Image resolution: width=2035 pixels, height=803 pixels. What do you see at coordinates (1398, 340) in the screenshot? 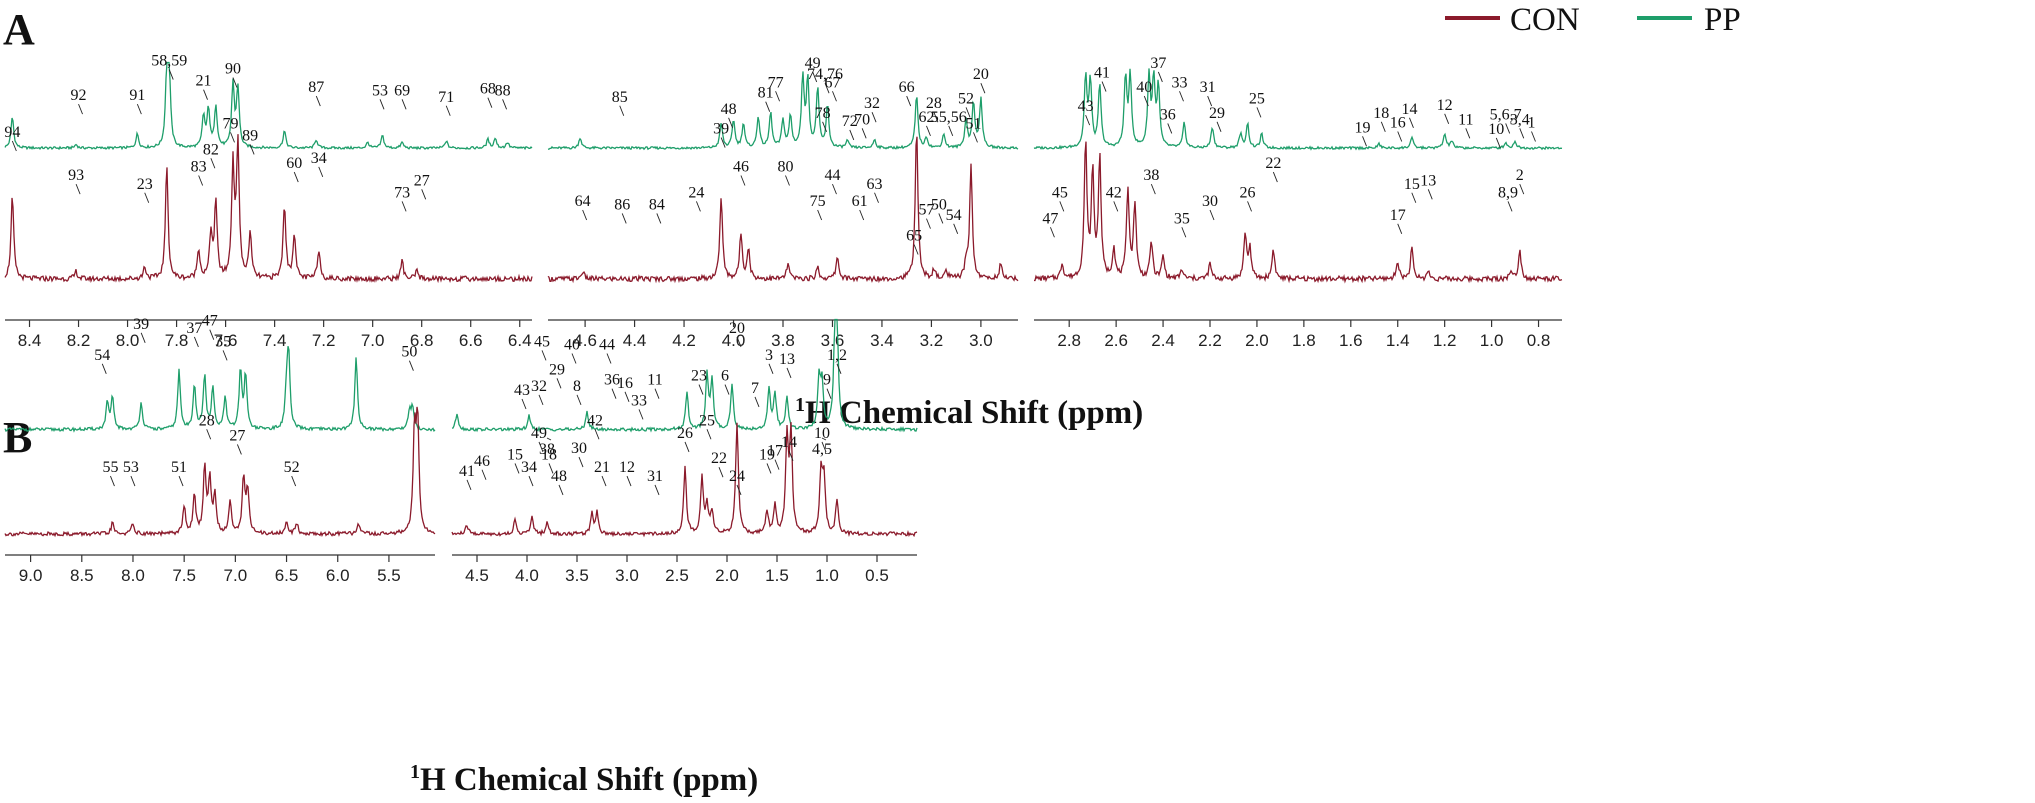
I see `x-tick-label: 1.4` at bounding box center [1398, 340].